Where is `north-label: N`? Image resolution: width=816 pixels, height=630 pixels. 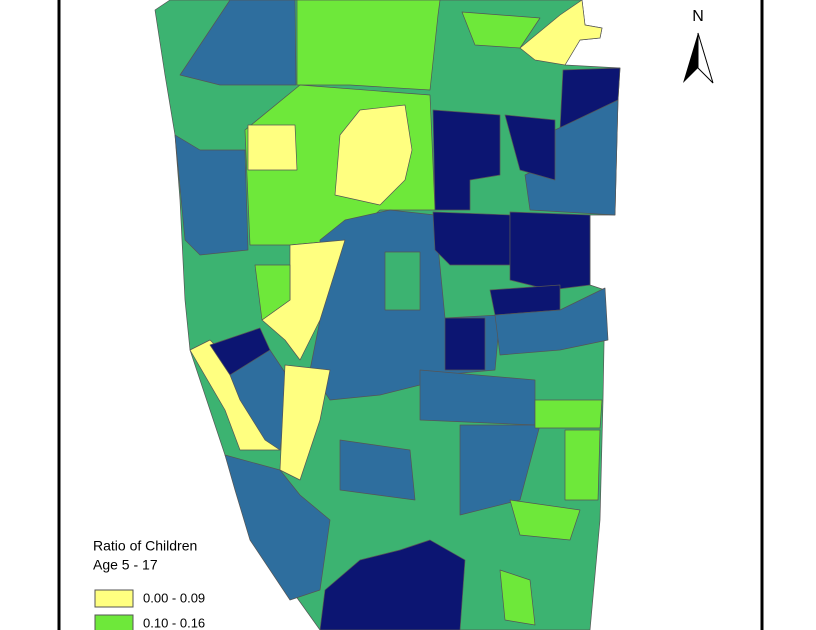 north-label: N is located at coordinates (698, 16).